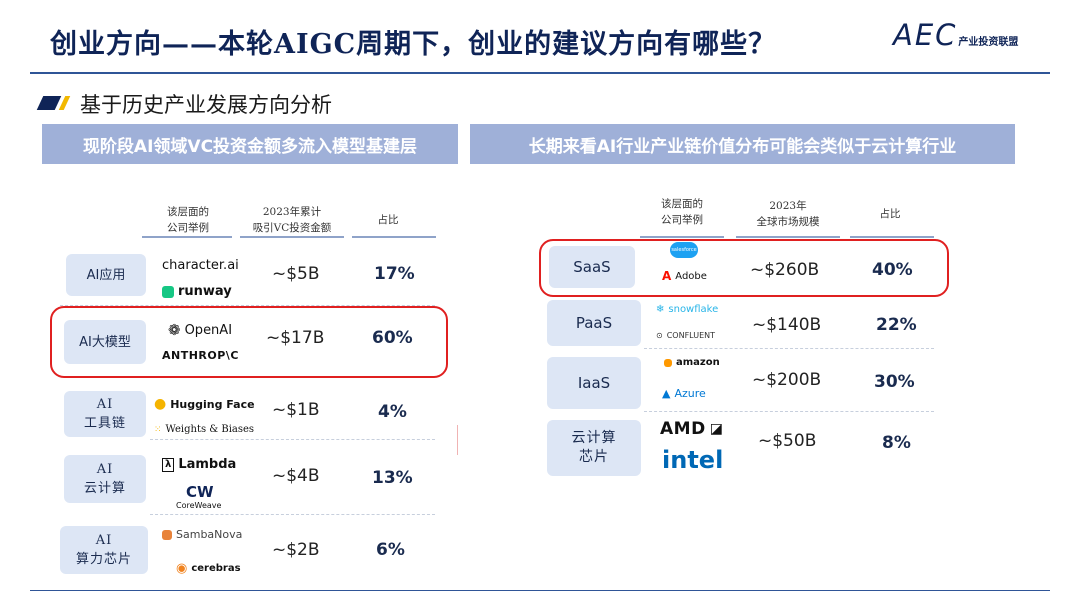  What do you see at coordinates (390, 550) in the screenshot?
I see `share: 6%` at bounding box center [390, 550].